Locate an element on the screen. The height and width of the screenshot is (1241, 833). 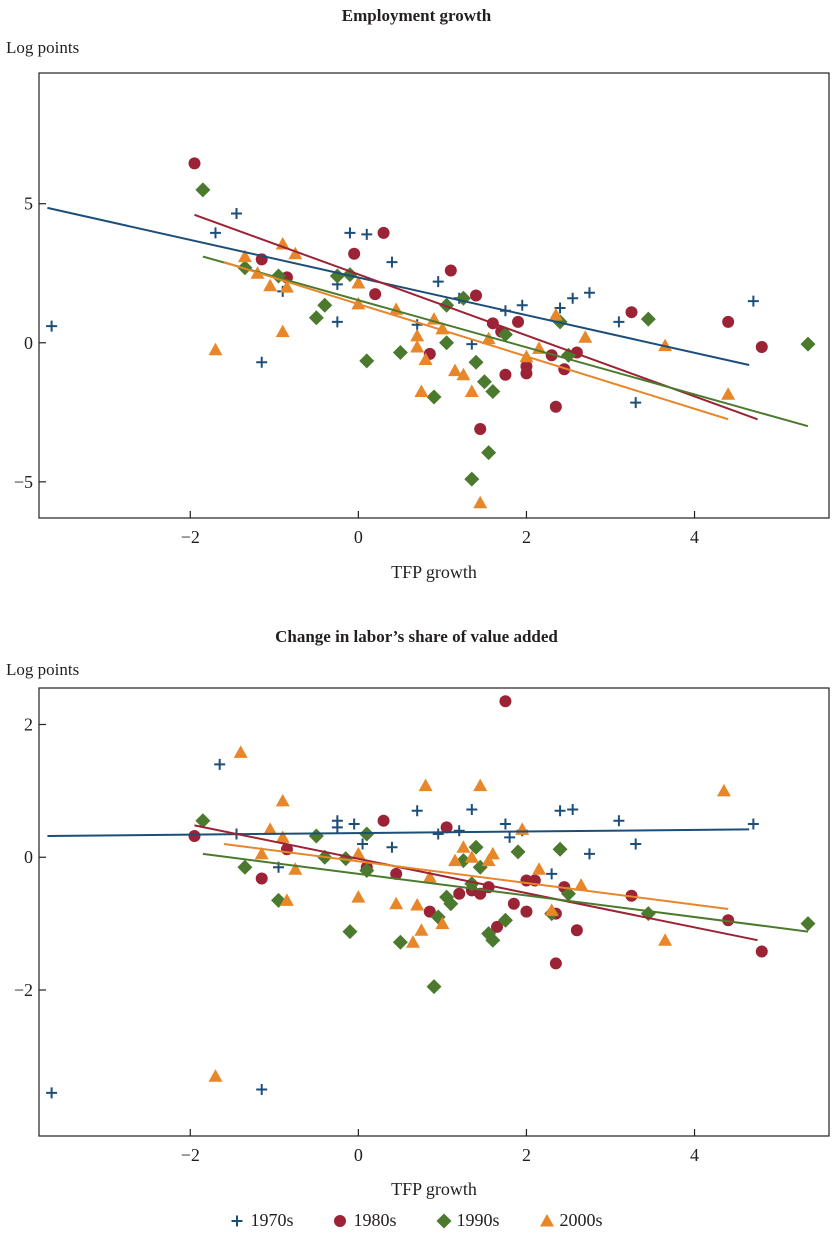
trend-line-1980s is located at coordinates (476, 883).